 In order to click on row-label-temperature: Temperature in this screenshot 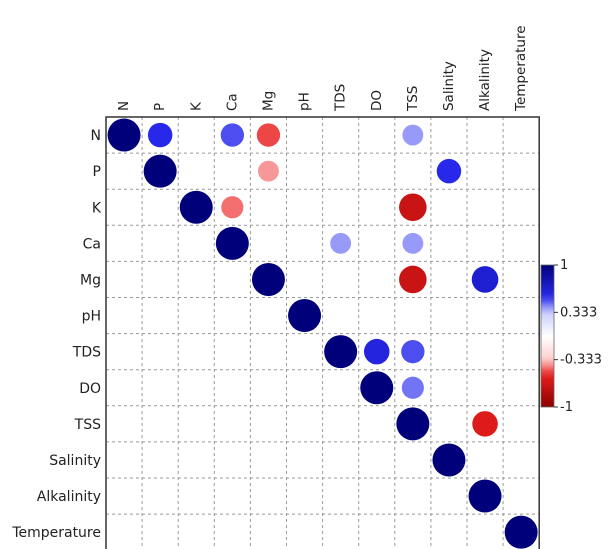, I will do `click(56, 533)`.